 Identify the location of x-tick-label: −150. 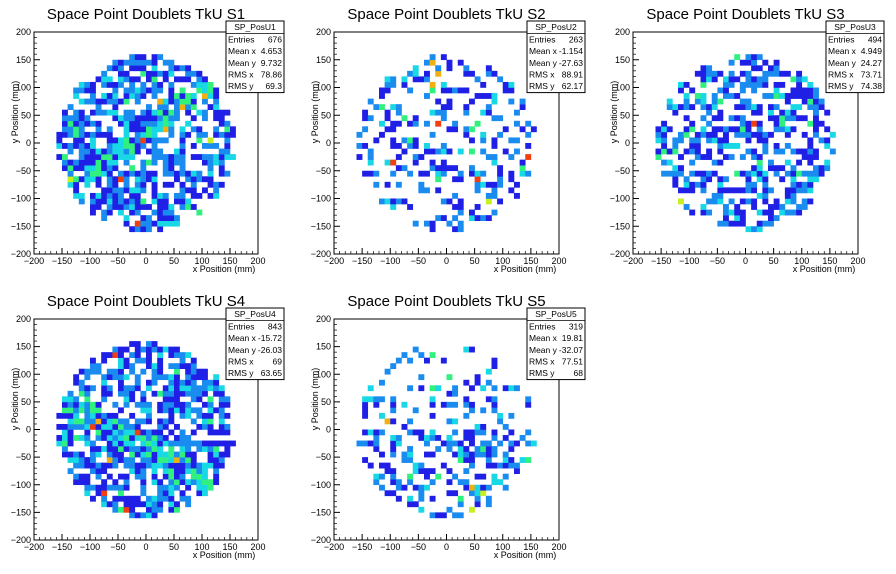
(661, 261).